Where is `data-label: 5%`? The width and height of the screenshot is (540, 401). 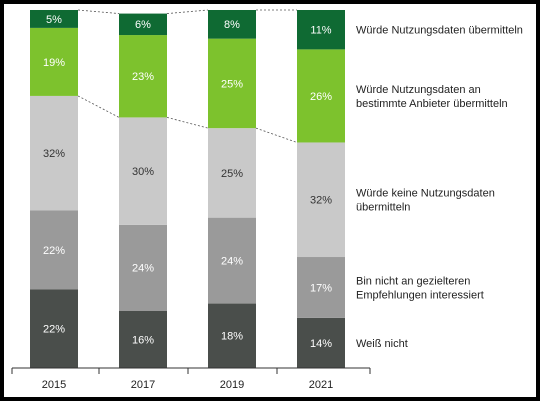
data-label: 5% is located at coordinates (54, 20).